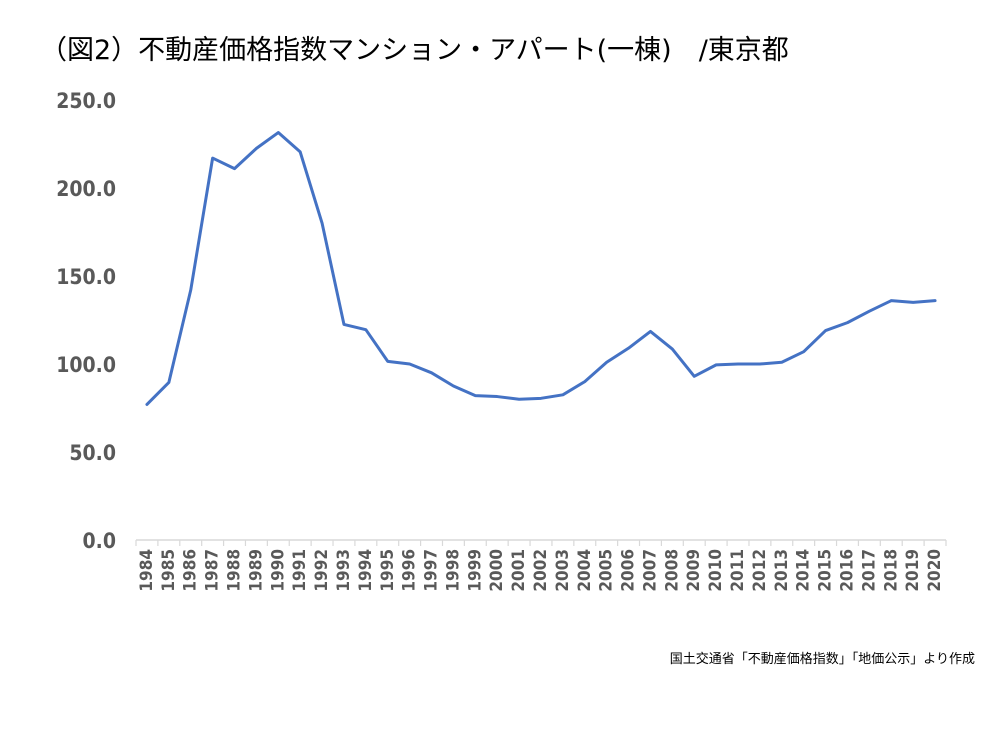 This screenshot has width=1000, height=750. Describe the element at coordinates (497, 570) in the screenshot. I see `x-tick-label: 2000` at that location.